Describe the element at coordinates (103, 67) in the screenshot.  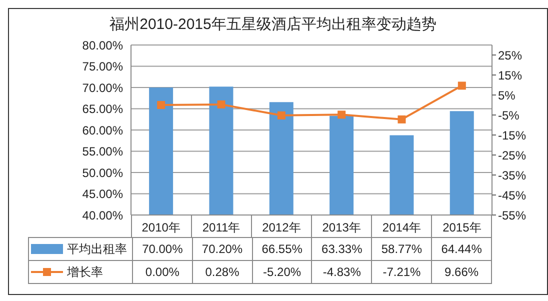
I see `y-tick-label: 75.00%` at that location.